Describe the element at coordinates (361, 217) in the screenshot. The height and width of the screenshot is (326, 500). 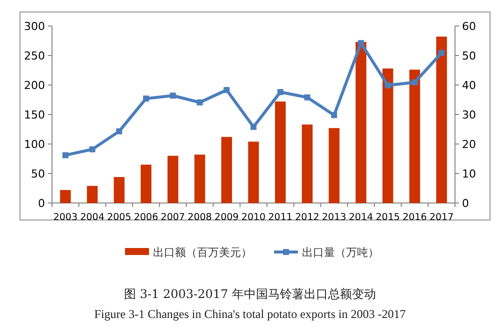
I see `x-tick-label: 2014` at that location.